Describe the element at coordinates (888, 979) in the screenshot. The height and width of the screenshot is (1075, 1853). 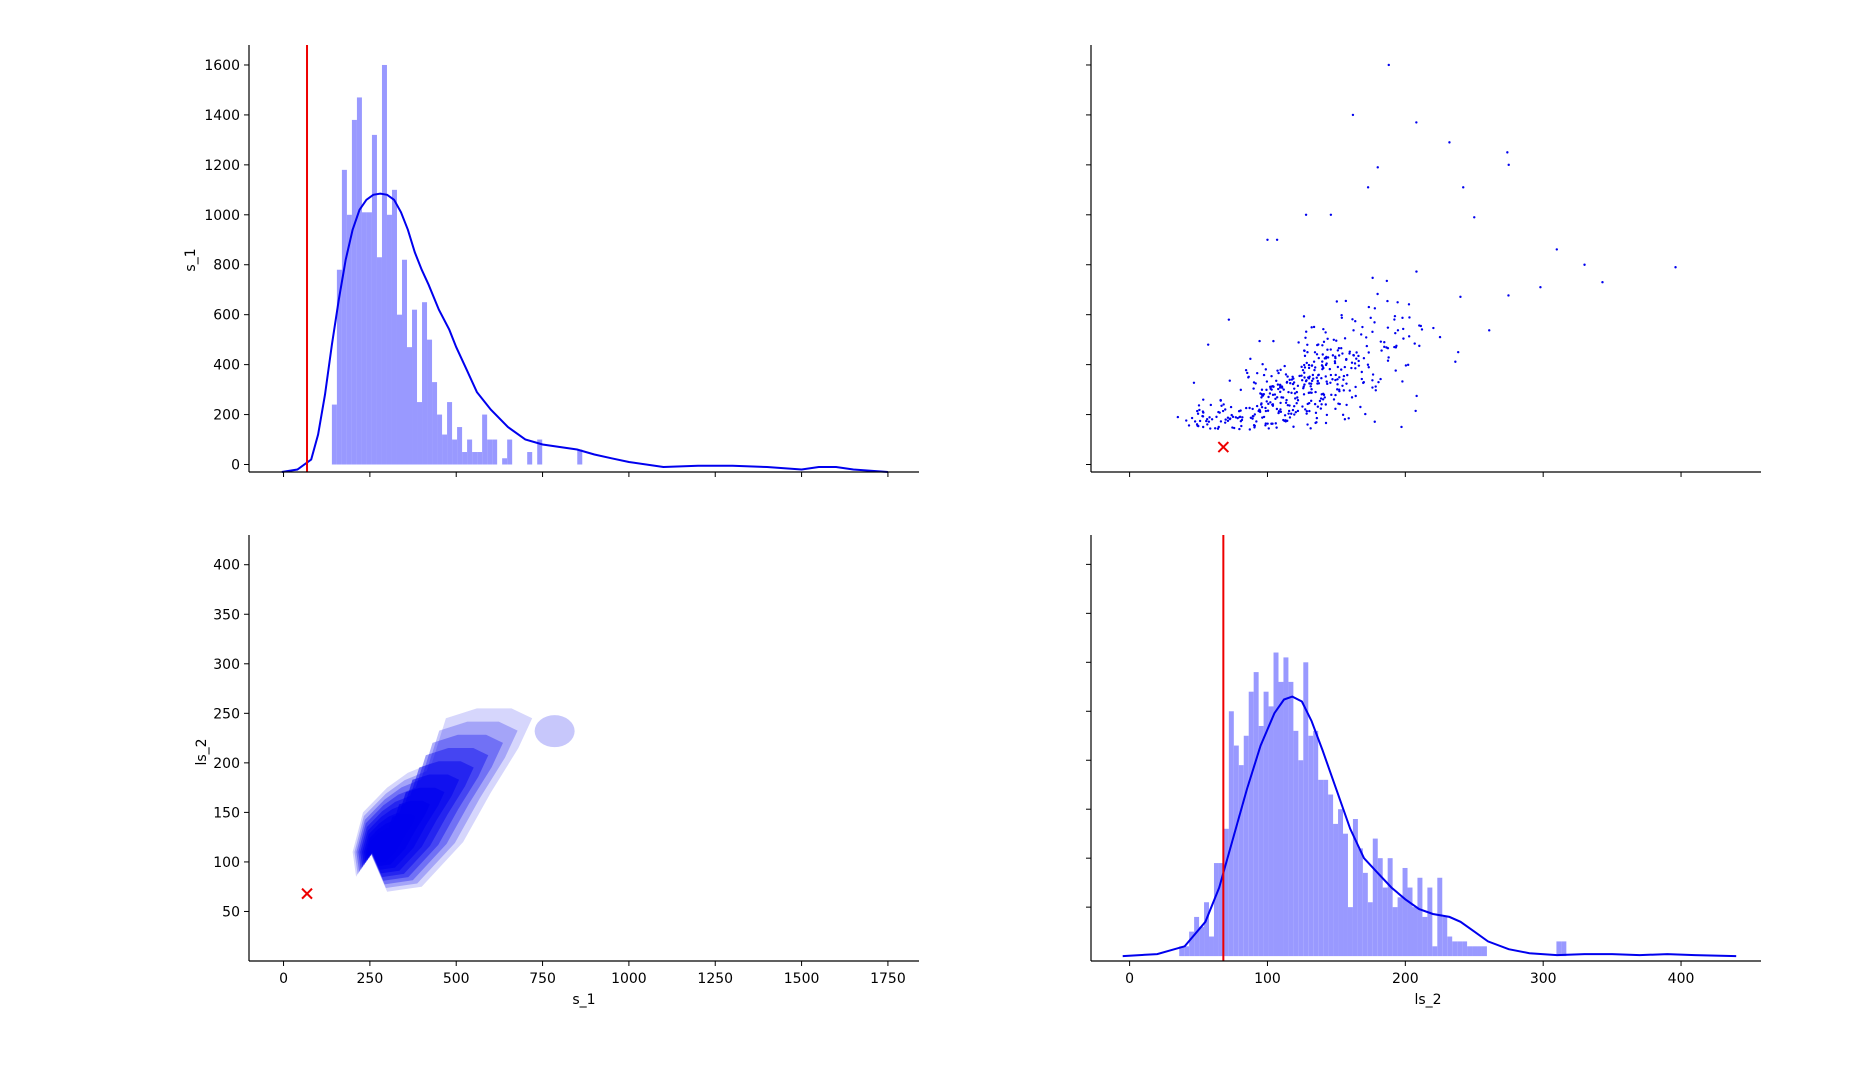
I see `x-tick-label: 1750` at that location.